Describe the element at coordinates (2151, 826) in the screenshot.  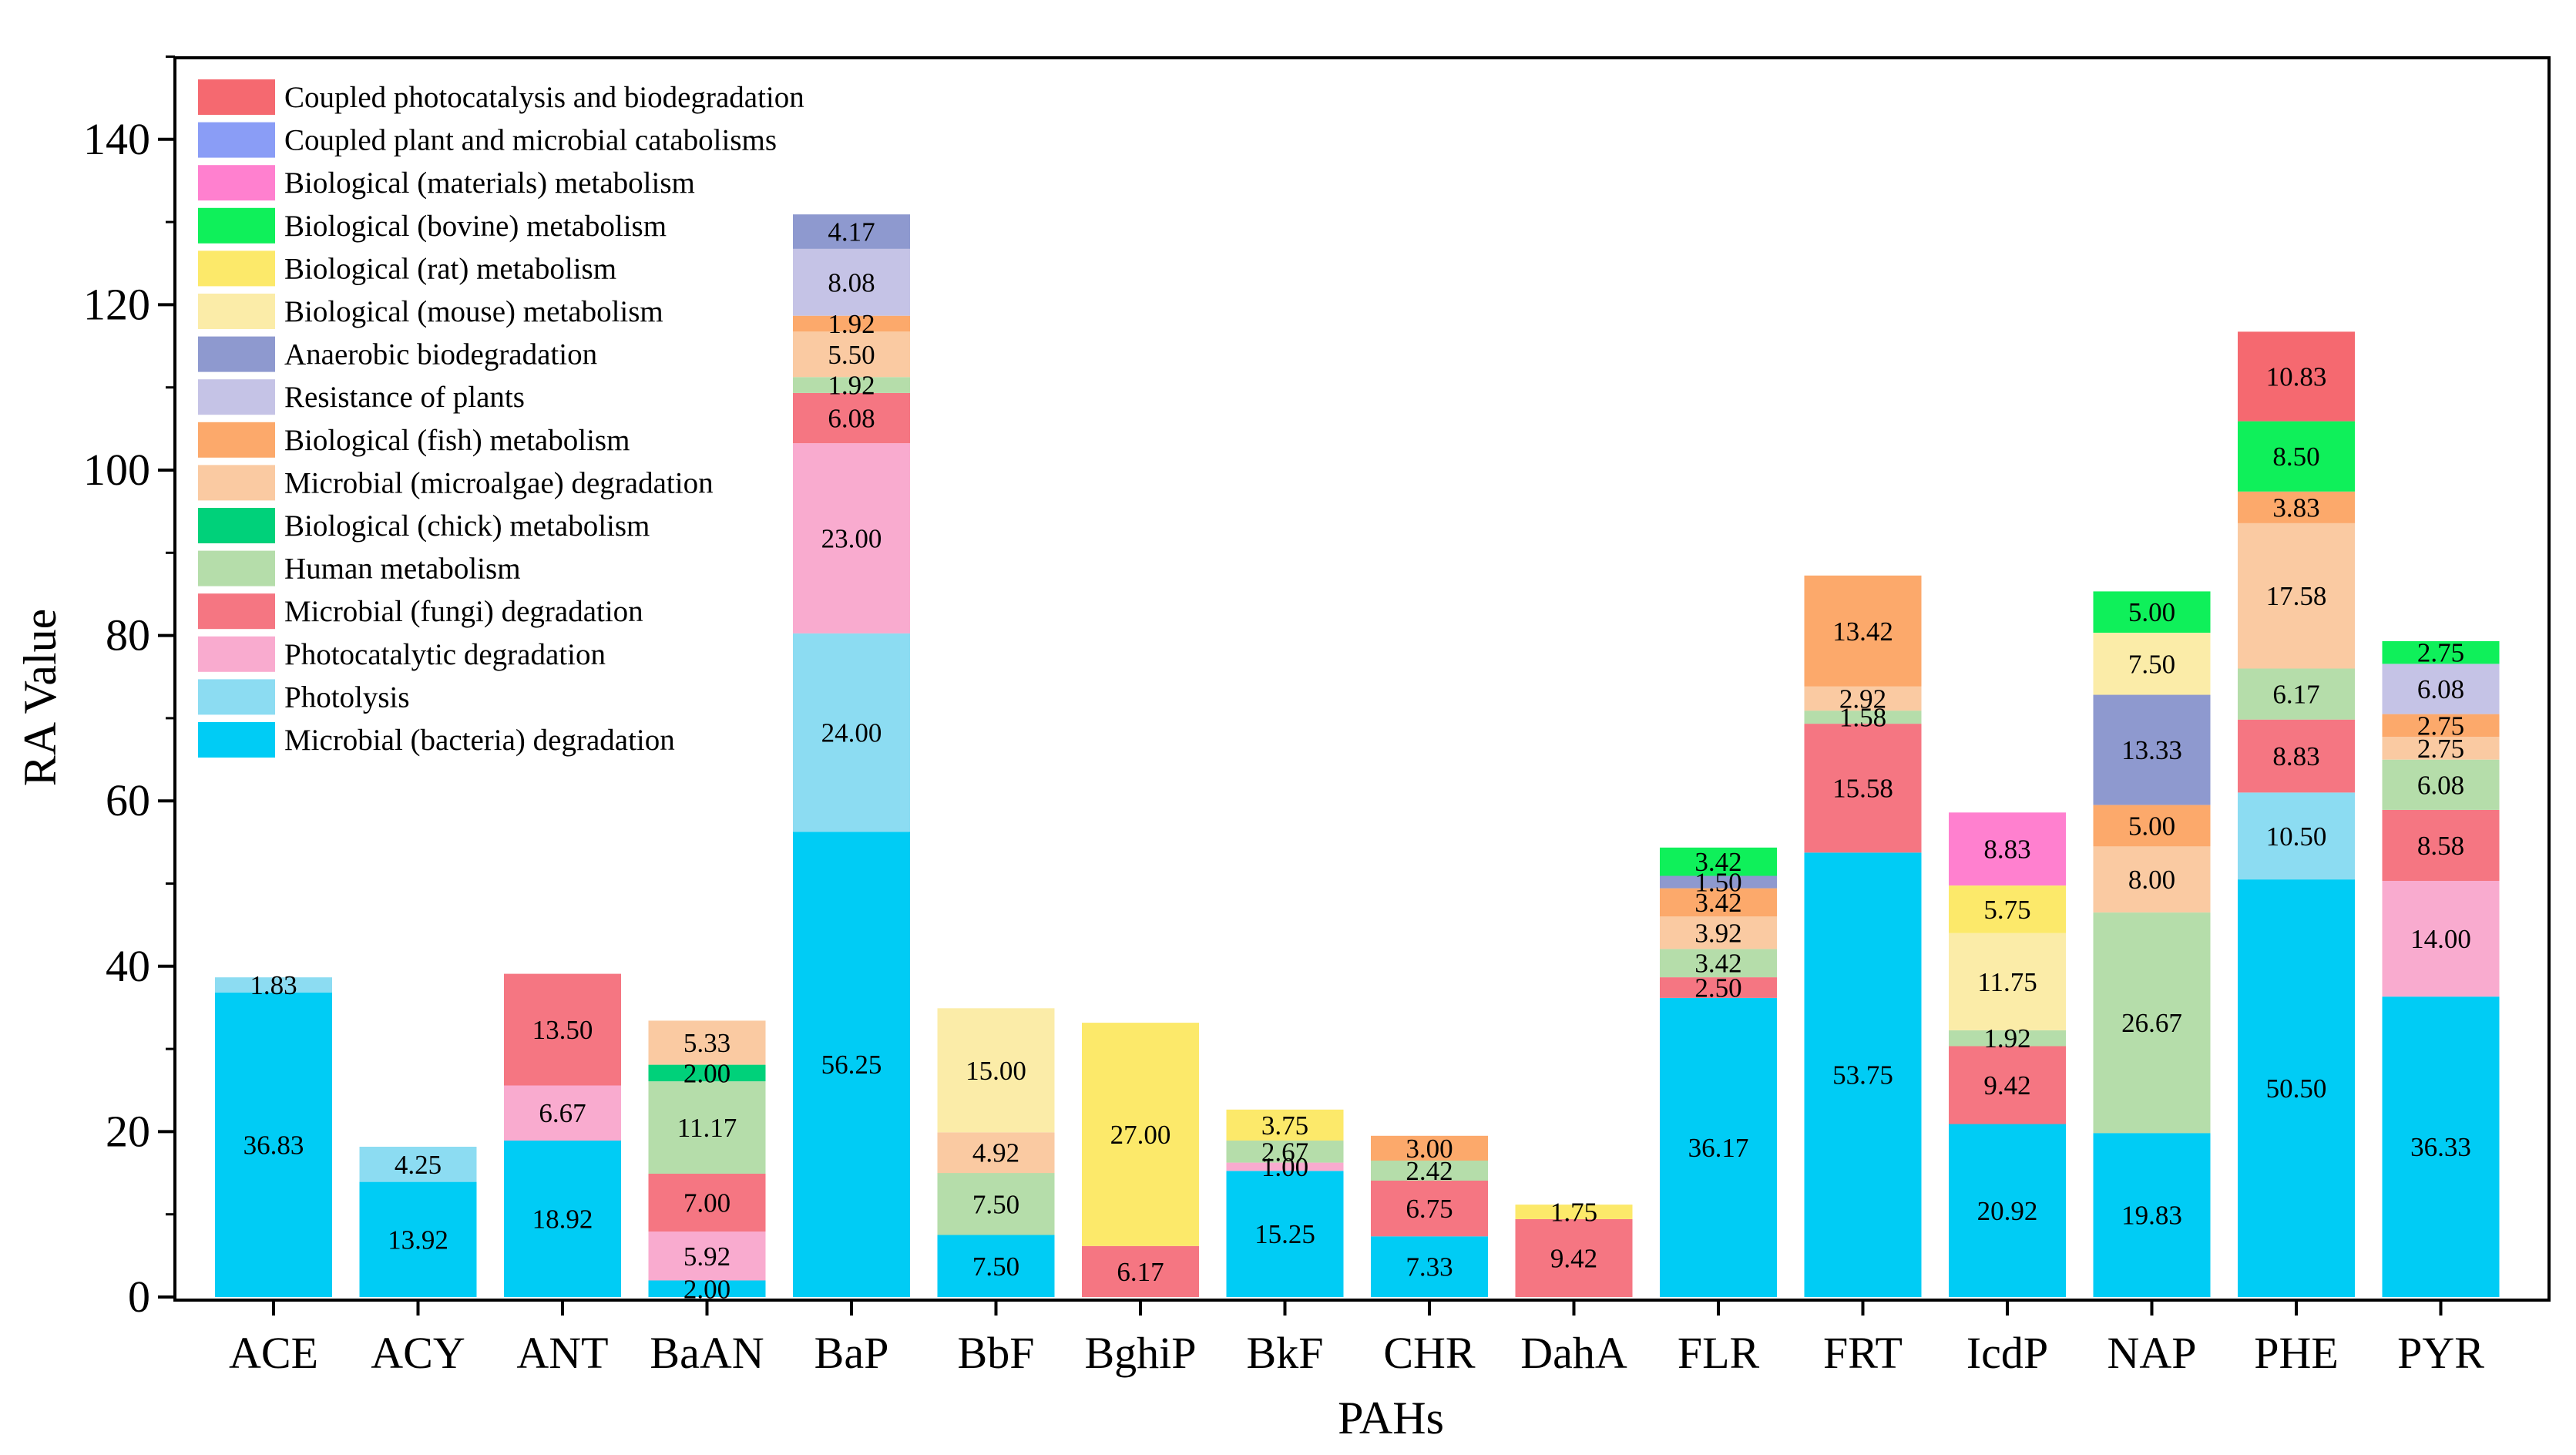
I see `segment-value-label: 5.00` at that location.